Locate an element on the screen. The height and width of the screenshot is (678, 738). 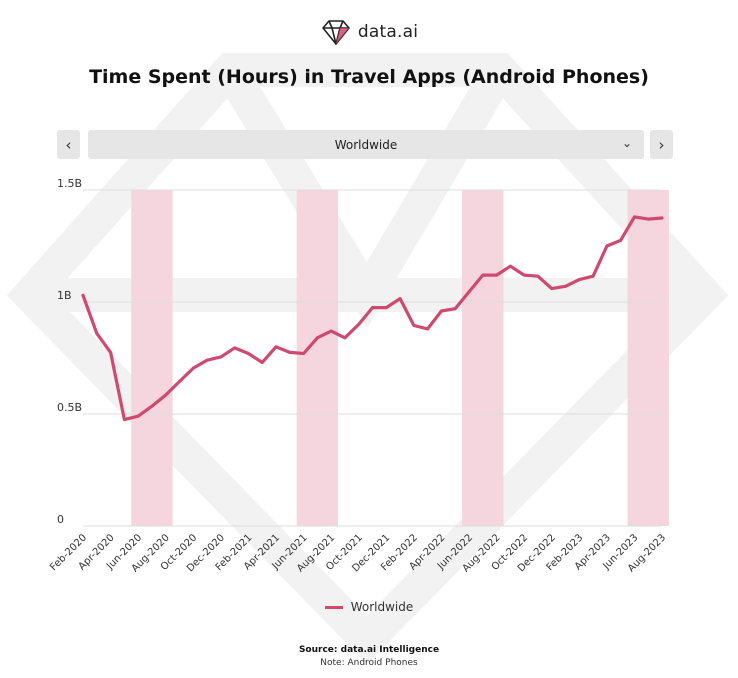
chevron-down-icon: ⌄ is located at coordinates (626, 143).